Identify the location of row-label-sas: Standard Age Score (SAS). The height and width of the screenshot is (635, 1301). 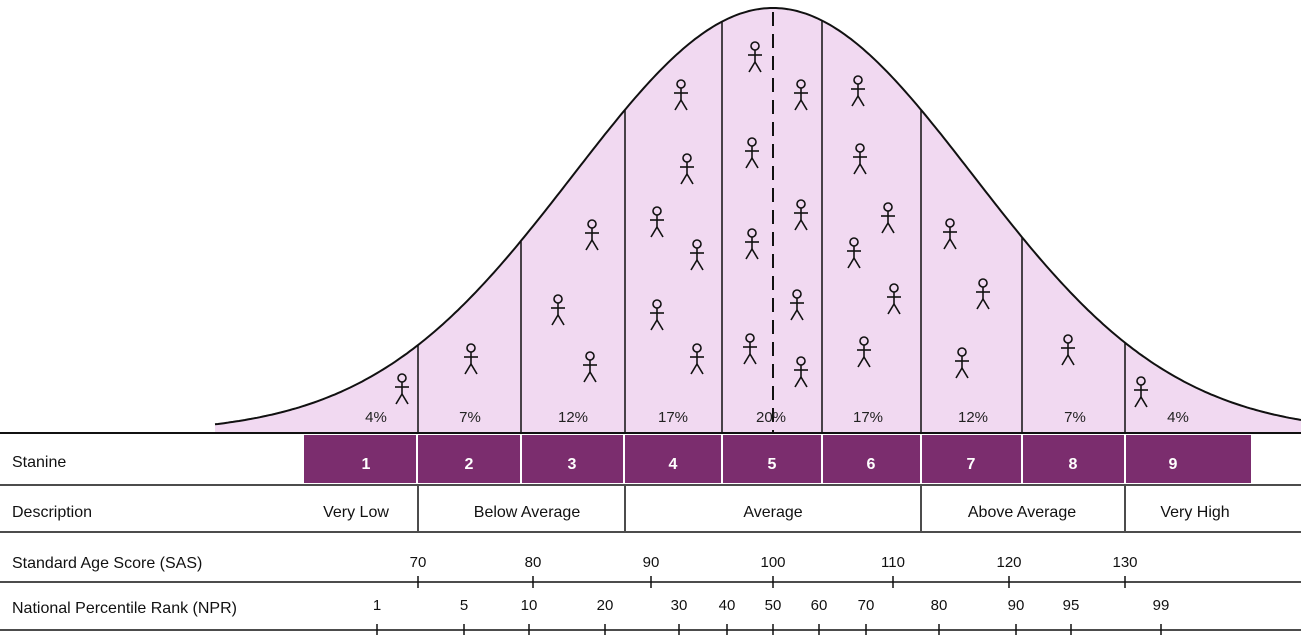
(107, 563).